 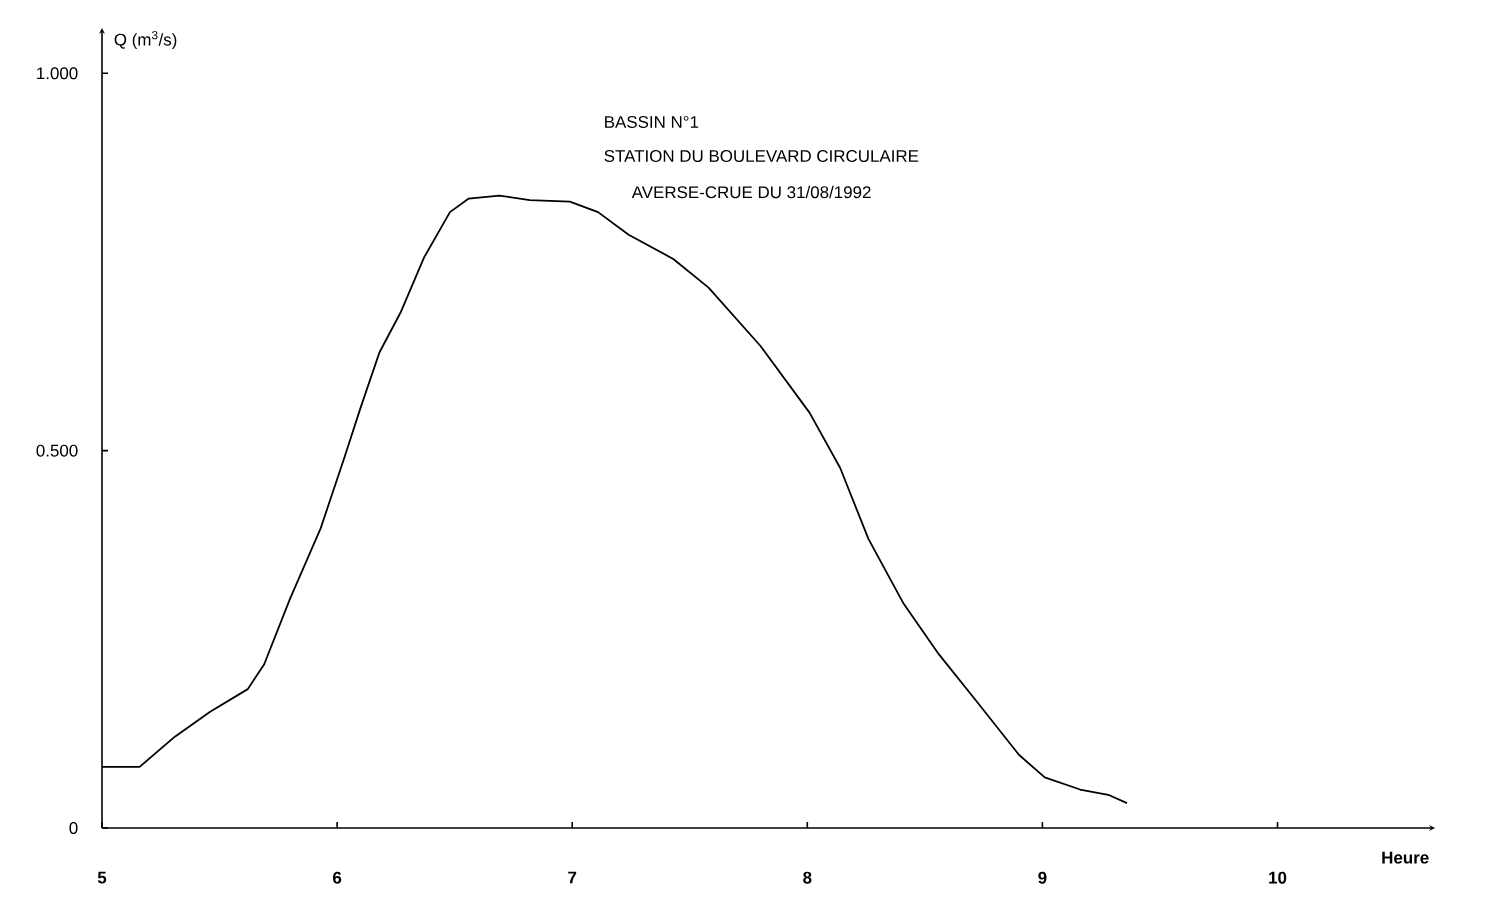 What do you see at coordinates (572, 877) in the screenshot?
I see `x-tick-label: 7` at bounding box center [572, 877].